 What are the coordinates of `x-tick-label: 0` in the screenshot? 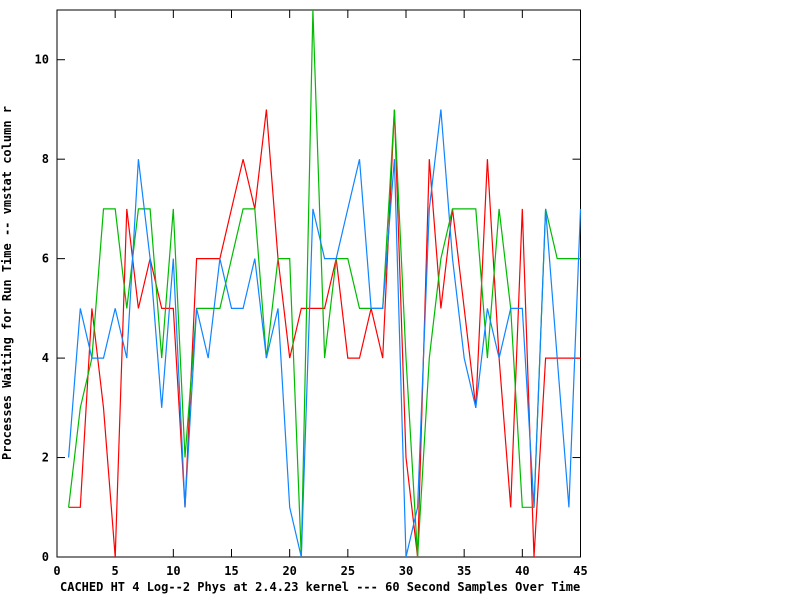 It's located at (56, 571).